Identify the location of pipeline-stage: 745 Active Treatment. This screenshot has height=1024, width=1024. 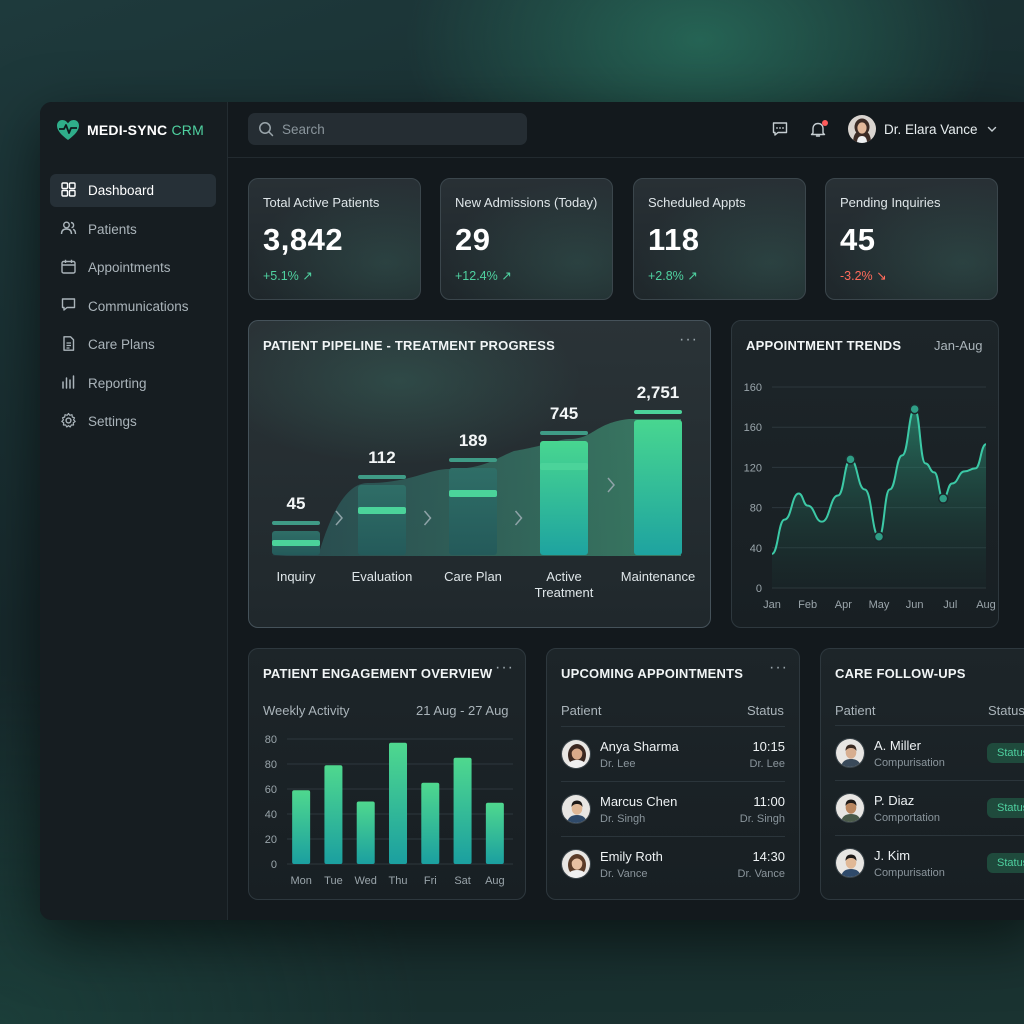
(564, 502).